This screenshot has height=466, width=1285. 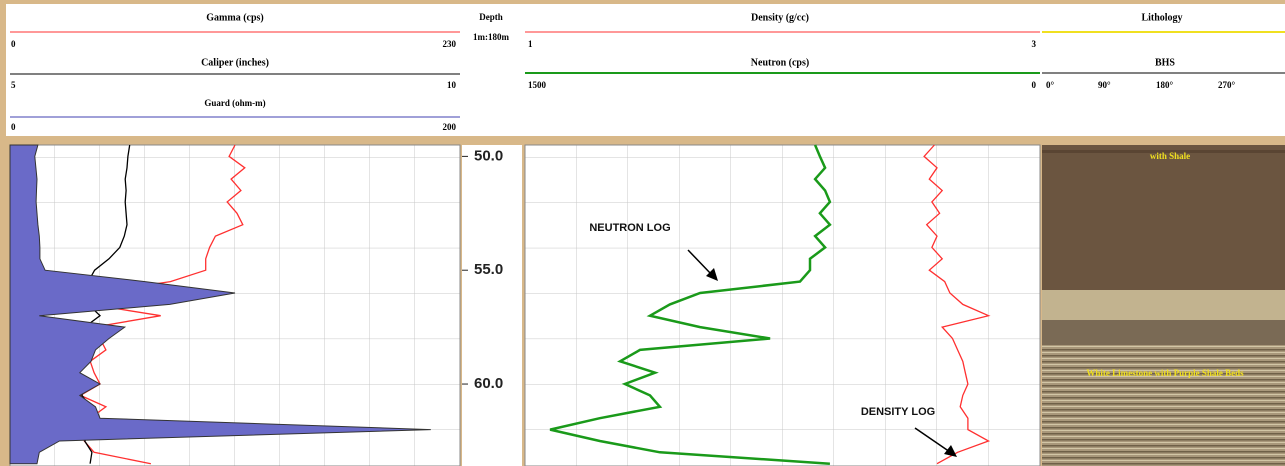 I want to click on depth-label: 60.0, so click(x=488, y=383).